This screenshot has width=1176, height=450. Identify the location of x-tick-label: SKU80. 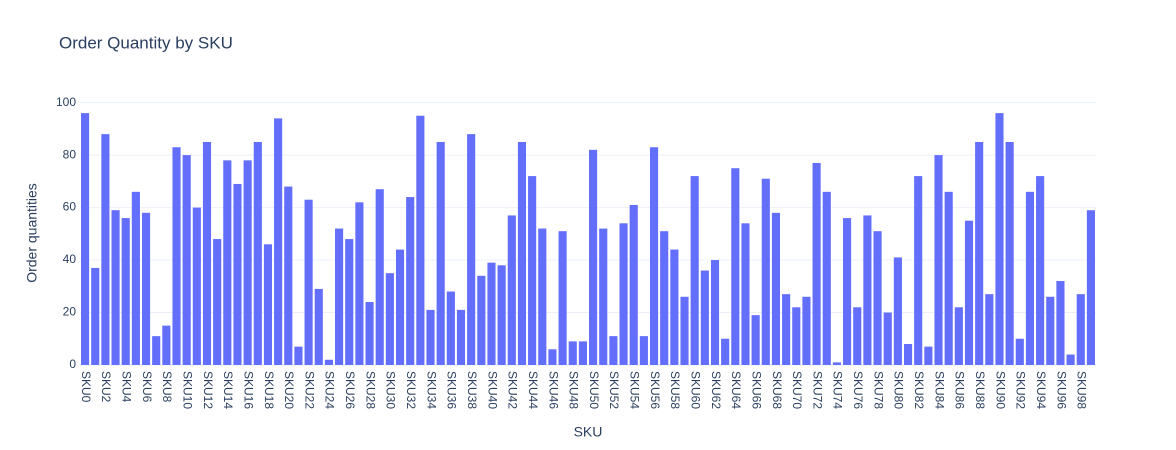
(899, 390).